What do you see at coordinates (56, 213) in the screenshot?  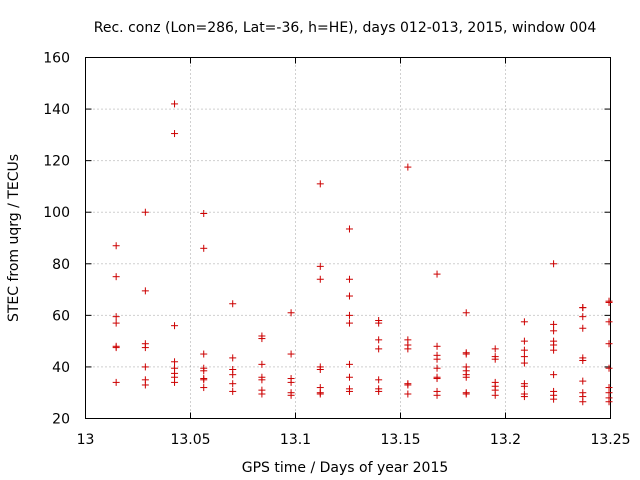 I see `y-tick-label: 100` at bounding box center [56, 213].